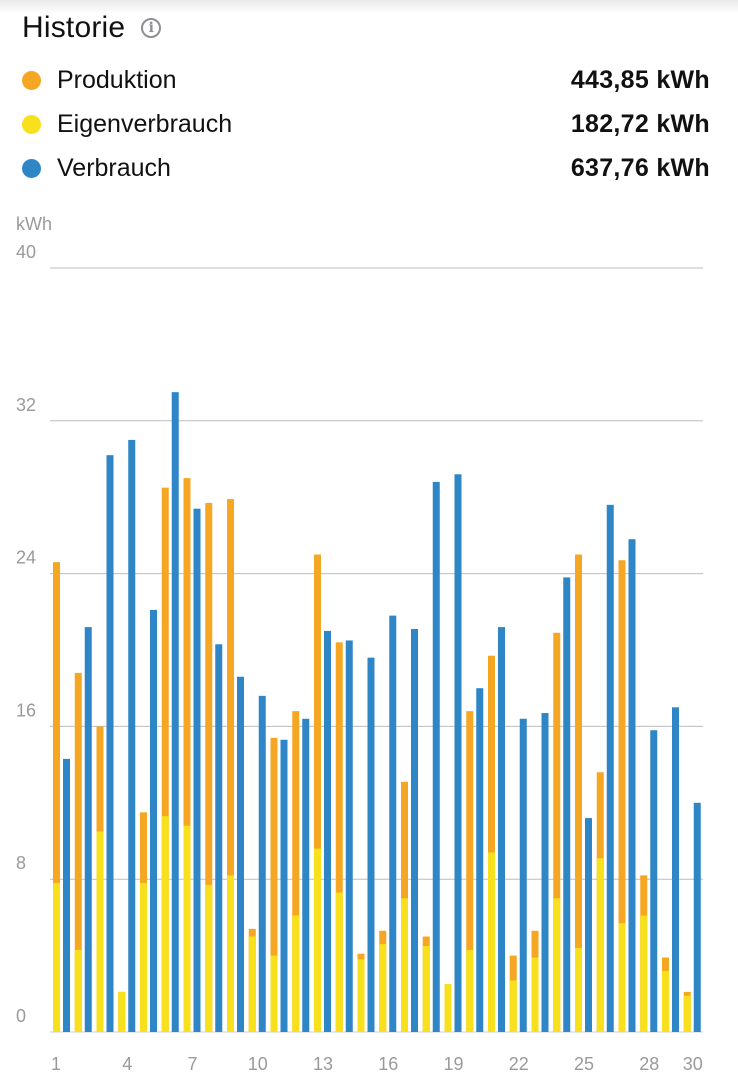  Describe the element at coordinates (377, 1064) in the screenshot. I see `x-axis: 1 4 7 10 13 16 19 22 25 28 30` at that location.